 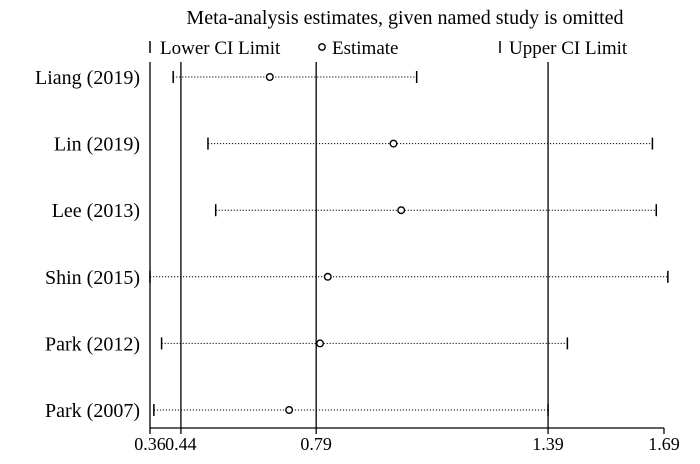 What do you see at coordinates (316, 444) in the screenshot?
I see `x-tick-label: 0.79` at bounding box center [316, 444].